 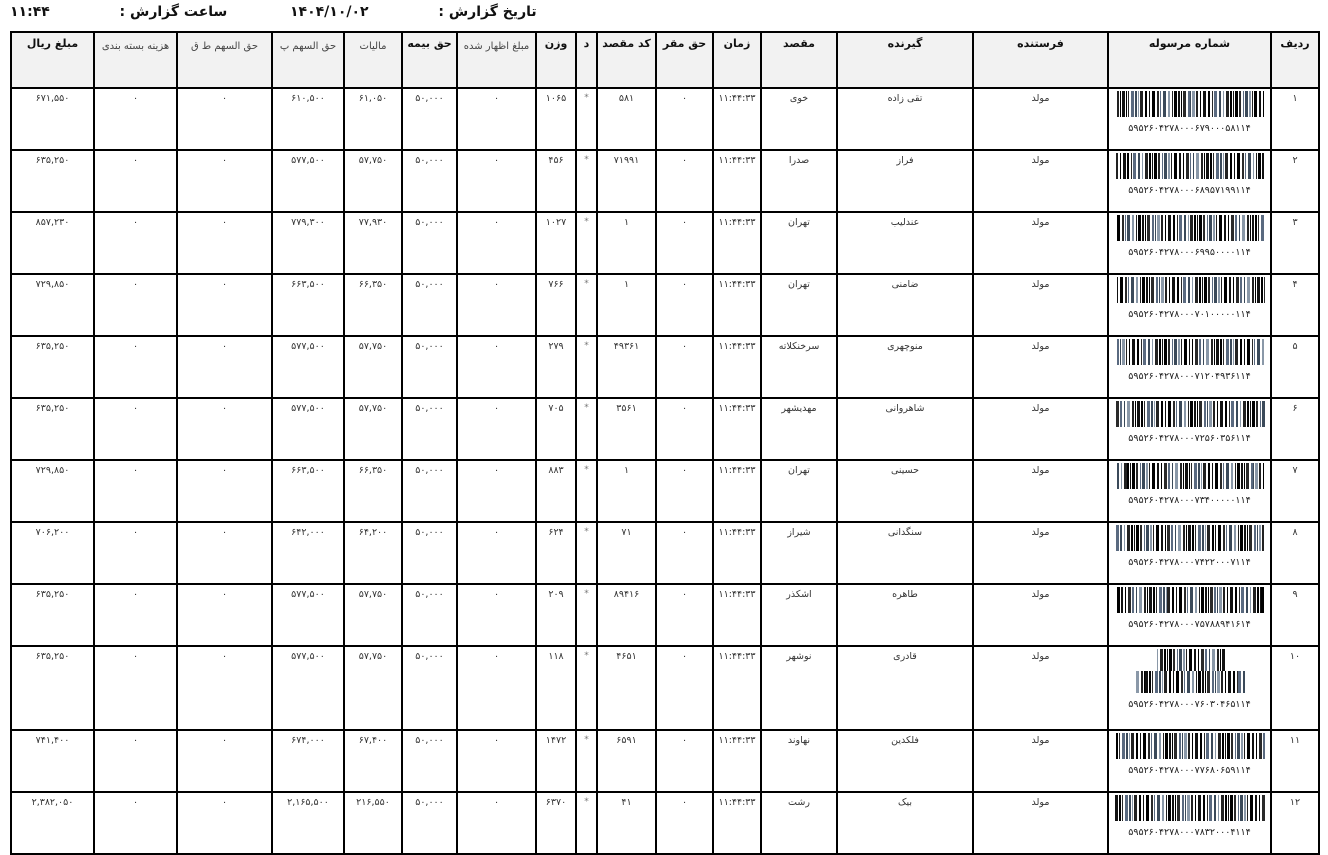 What do you see at coordinates (626, 243) in the screenshot?
I see `cell-dest-code: ۱` at bounding box center [626, 243].